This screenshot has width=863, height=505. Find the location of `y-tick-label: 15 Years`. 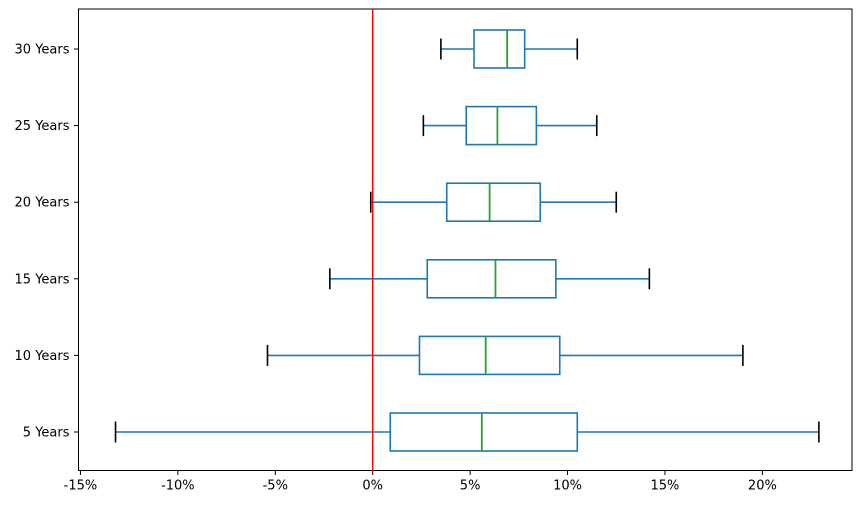

y-tick-label: 15 Years is located at coordinates (42, 279).